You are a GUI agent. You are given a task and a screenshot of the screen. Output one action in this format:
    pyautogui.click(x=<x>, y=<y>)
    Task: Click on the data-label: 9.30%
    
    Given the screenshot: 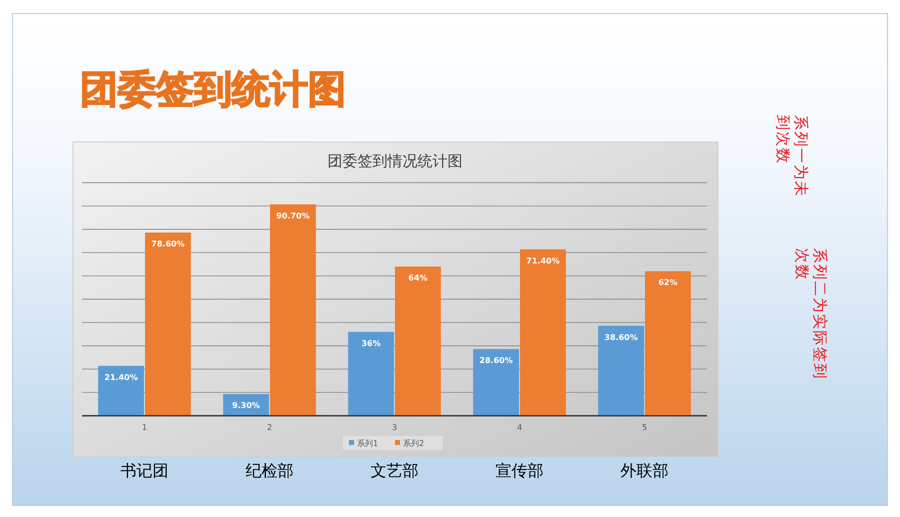 What is the action you would take?
    pyautogui.click(x=246, y=405)
    